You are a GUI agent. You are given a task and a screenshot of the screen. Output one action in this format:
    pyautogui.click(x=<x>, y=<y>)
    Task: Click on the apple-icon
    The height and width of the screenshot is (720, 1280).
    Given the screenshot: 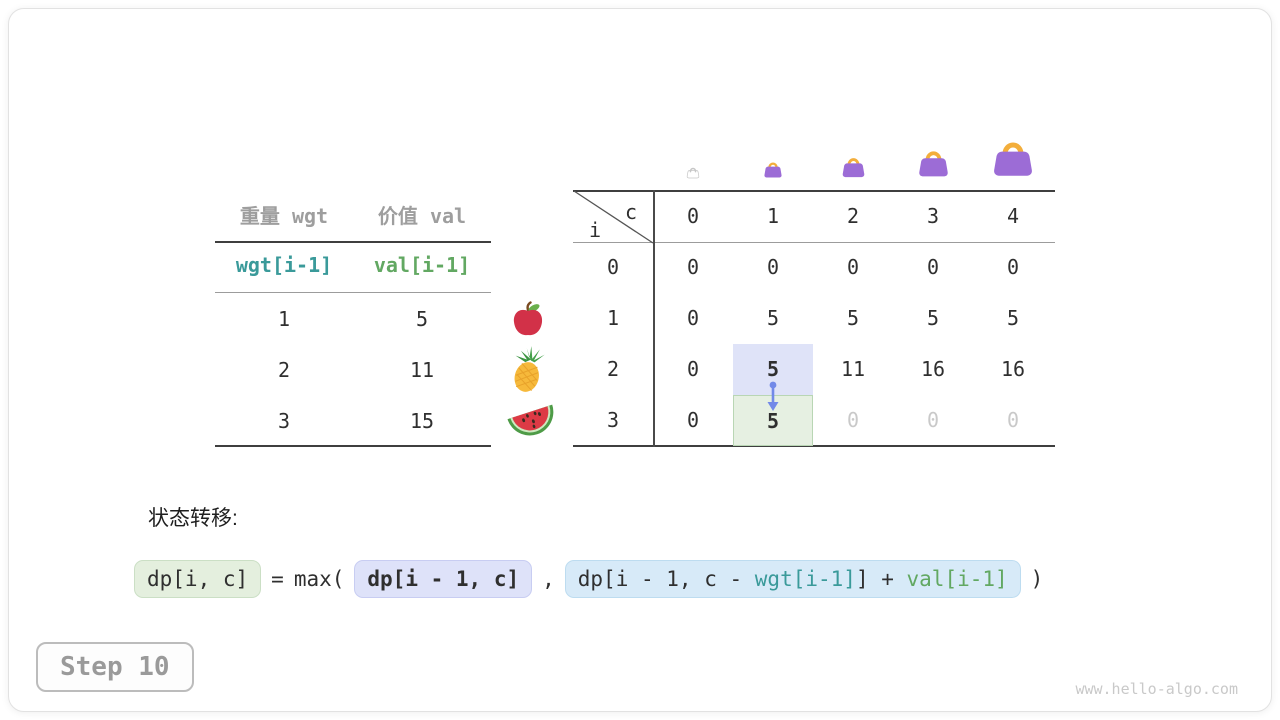 What is the action you would take?
    pyautogui.click(x=528, y=319)
    